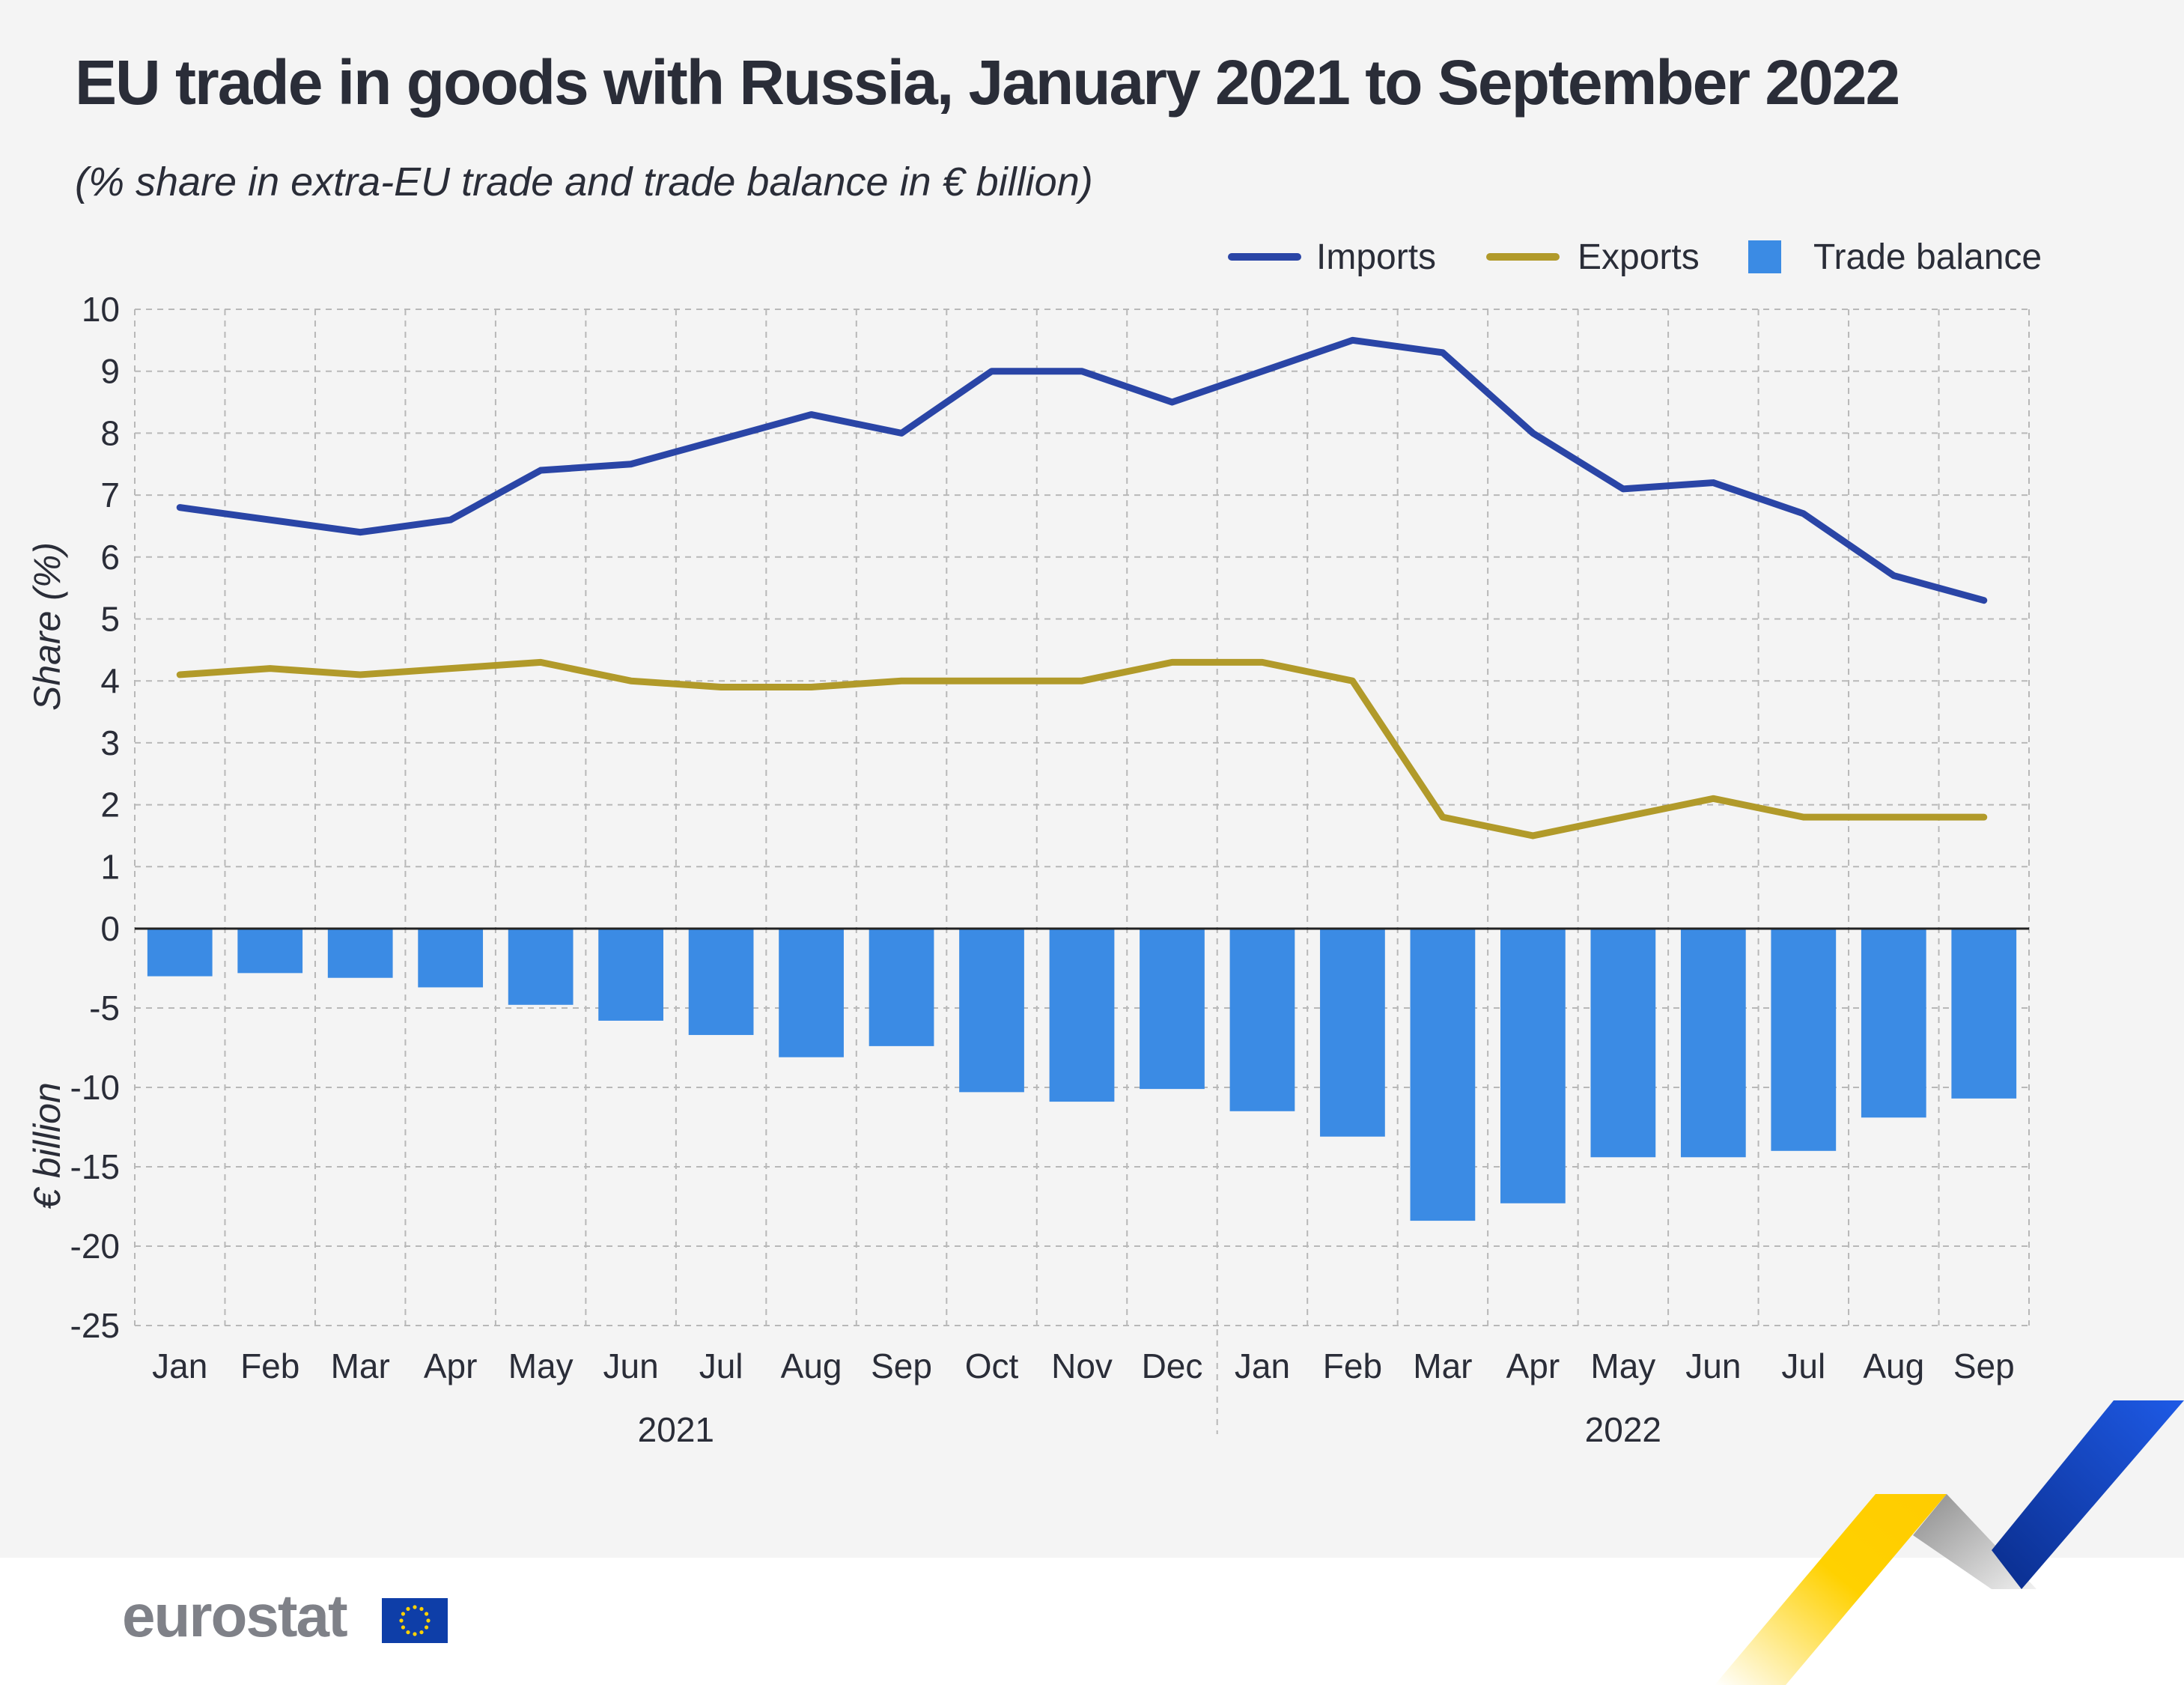 This screenshot has height=1685, width=2184. Describe the element at coordinates (1082, 749) in the screenshot. I see `exports-line` at that location.